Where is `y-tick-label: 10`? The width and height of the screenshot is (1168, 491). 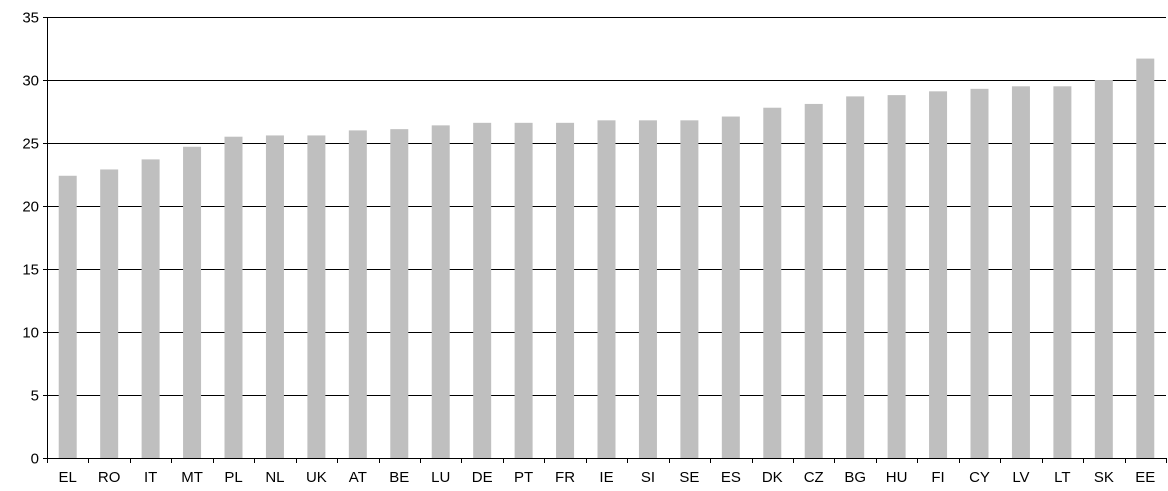 y-tick-label: 10 is located at coordinates (30, 333).